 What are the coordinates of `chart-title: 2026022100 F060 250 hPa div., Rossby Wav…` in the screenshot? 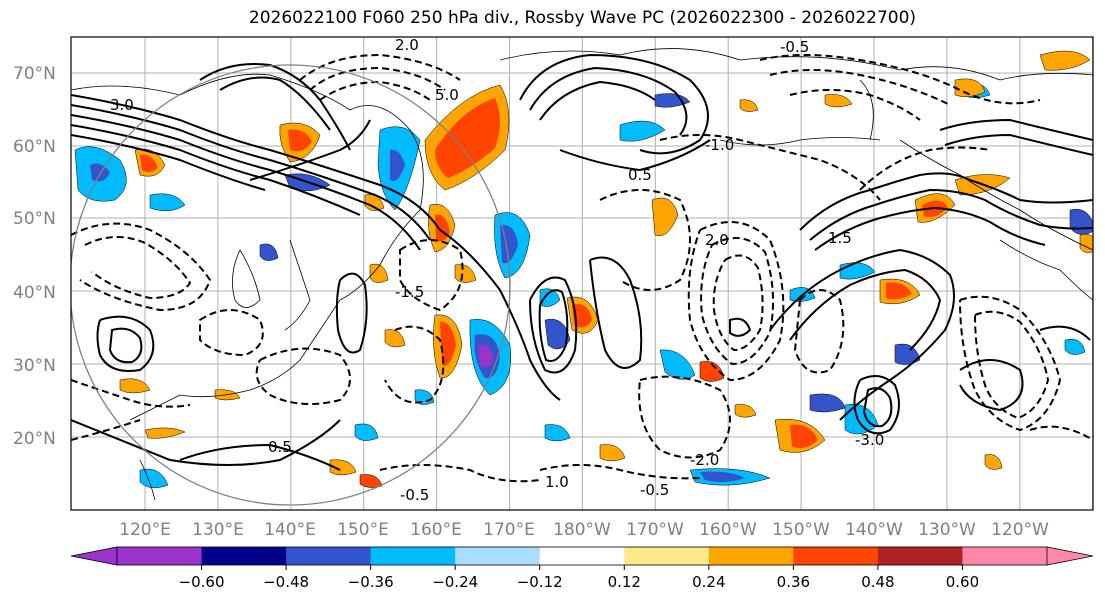 It's located at (582, 18).